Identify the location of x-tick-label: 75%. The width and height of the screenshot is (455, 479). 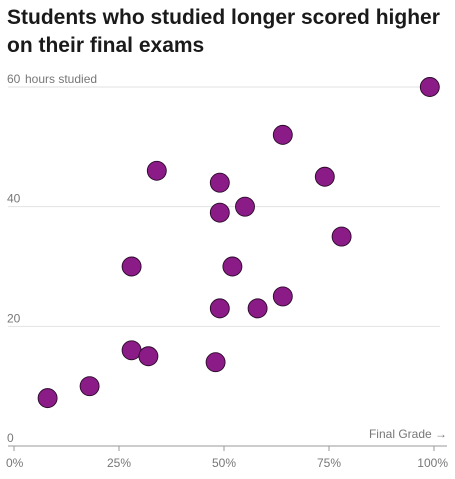
(329, 463).